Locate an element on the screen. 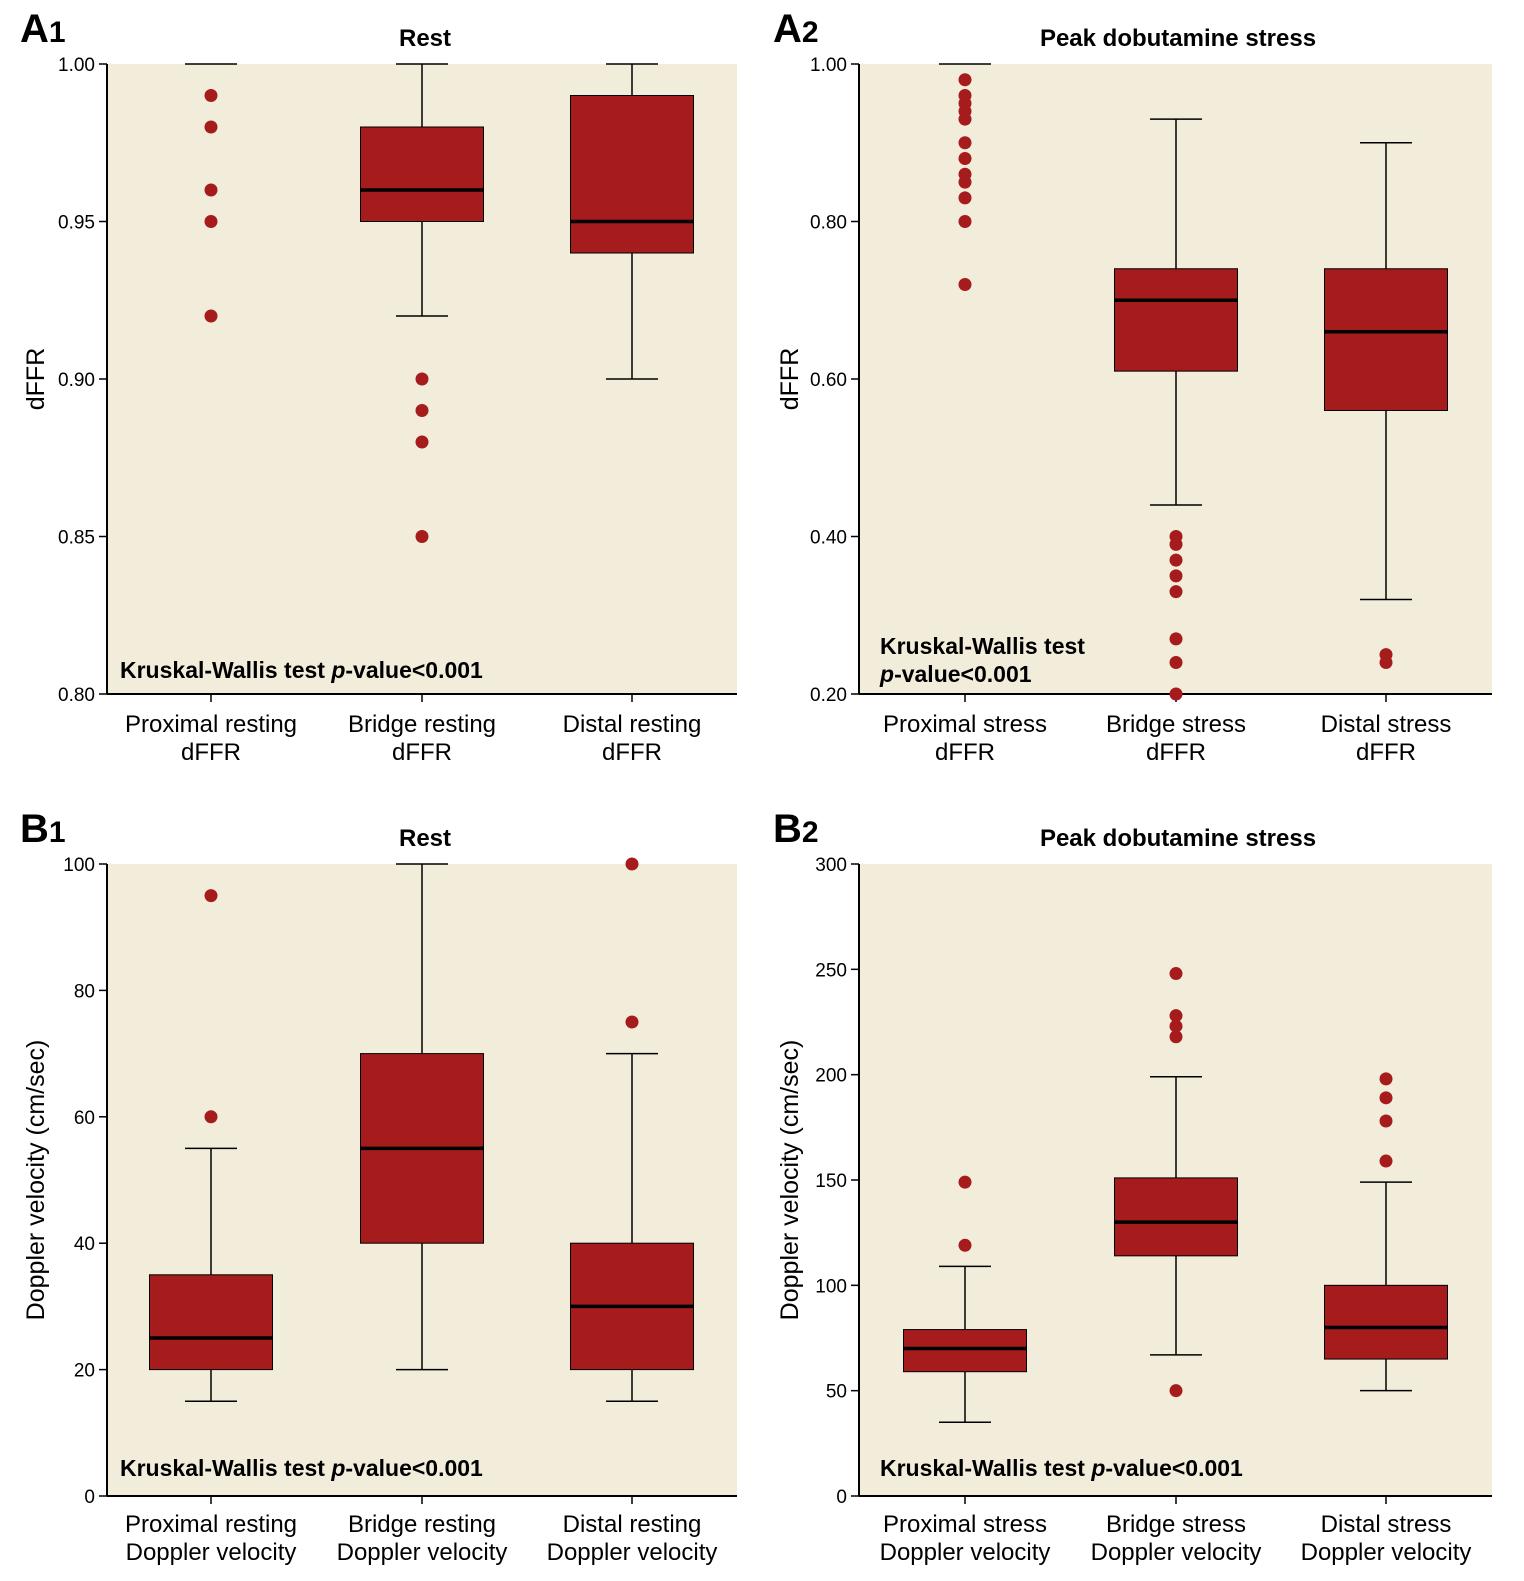 This screenshot has height=1581, width=1524. y-tick-label: 0.40 is located at coordinates (828, 538).